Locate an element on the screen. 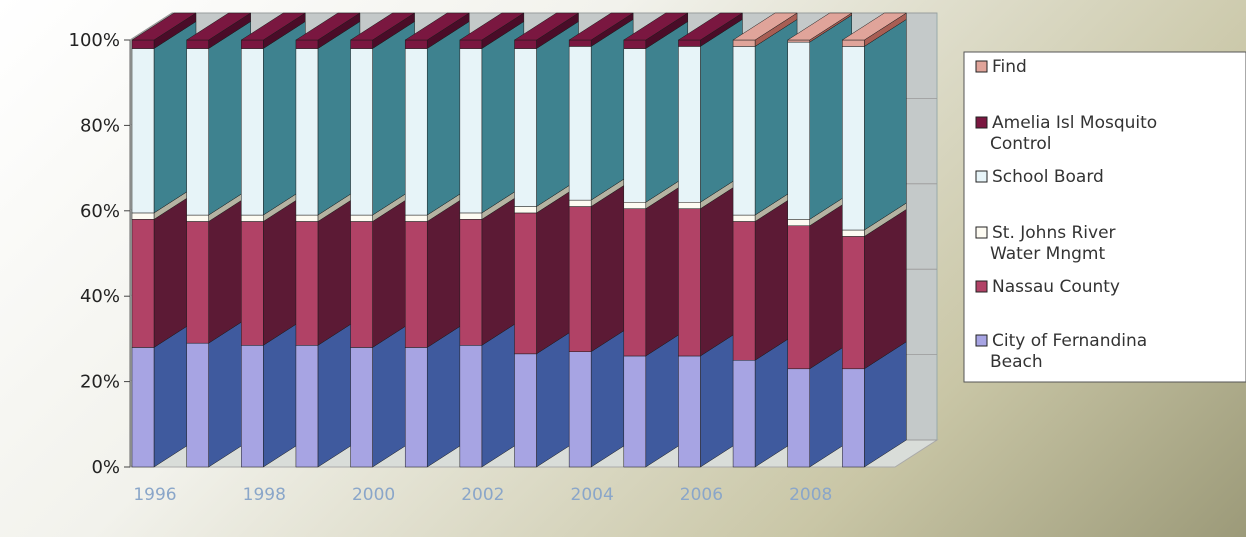 This screenshot has height=537, width=1246. legend-item-st-johns-river-water-mngmt: St. Johns River Water Mngmt is located at coordinates (1045, 243).